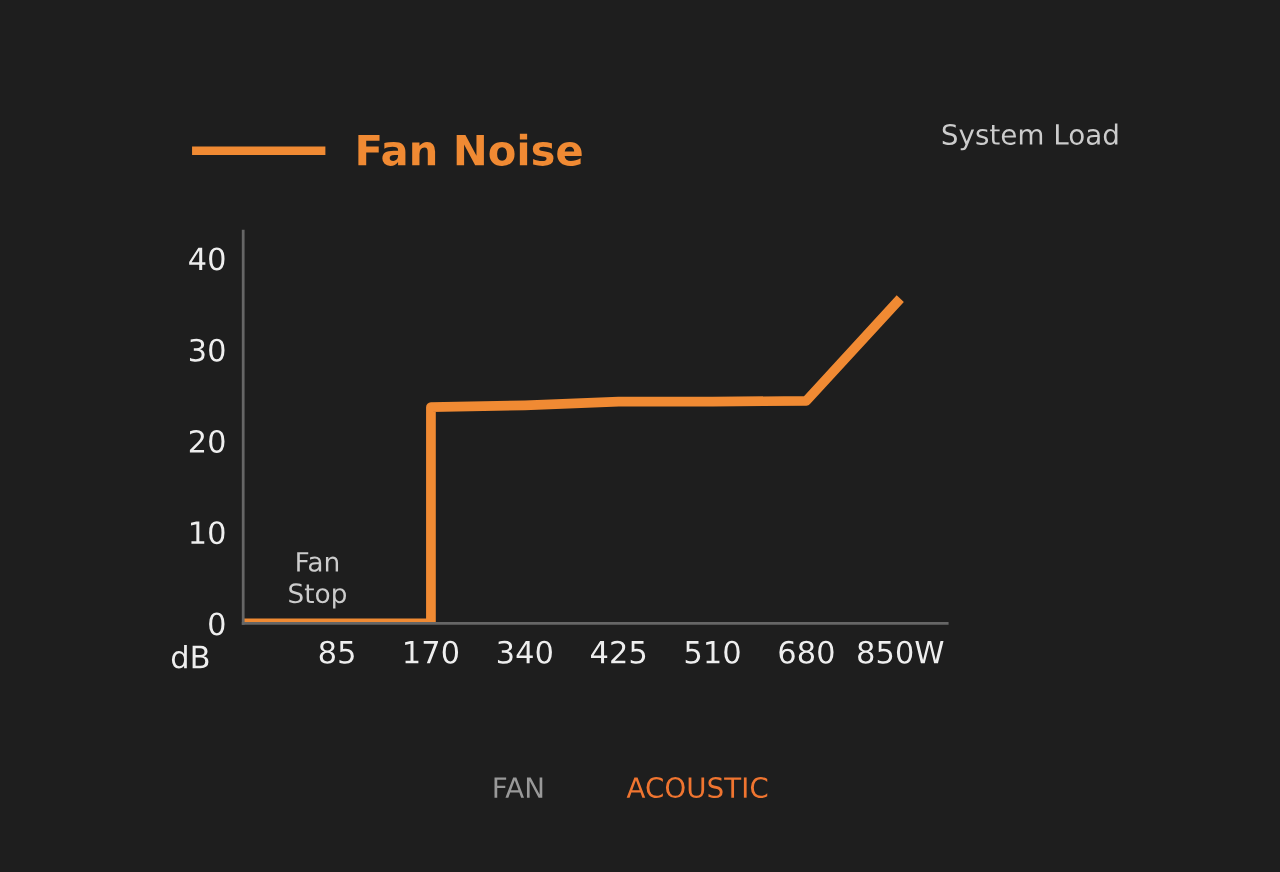  Describe the element at coordinates (207, 259) in the screenshot. I see `y-tick-label: 40` at that location.